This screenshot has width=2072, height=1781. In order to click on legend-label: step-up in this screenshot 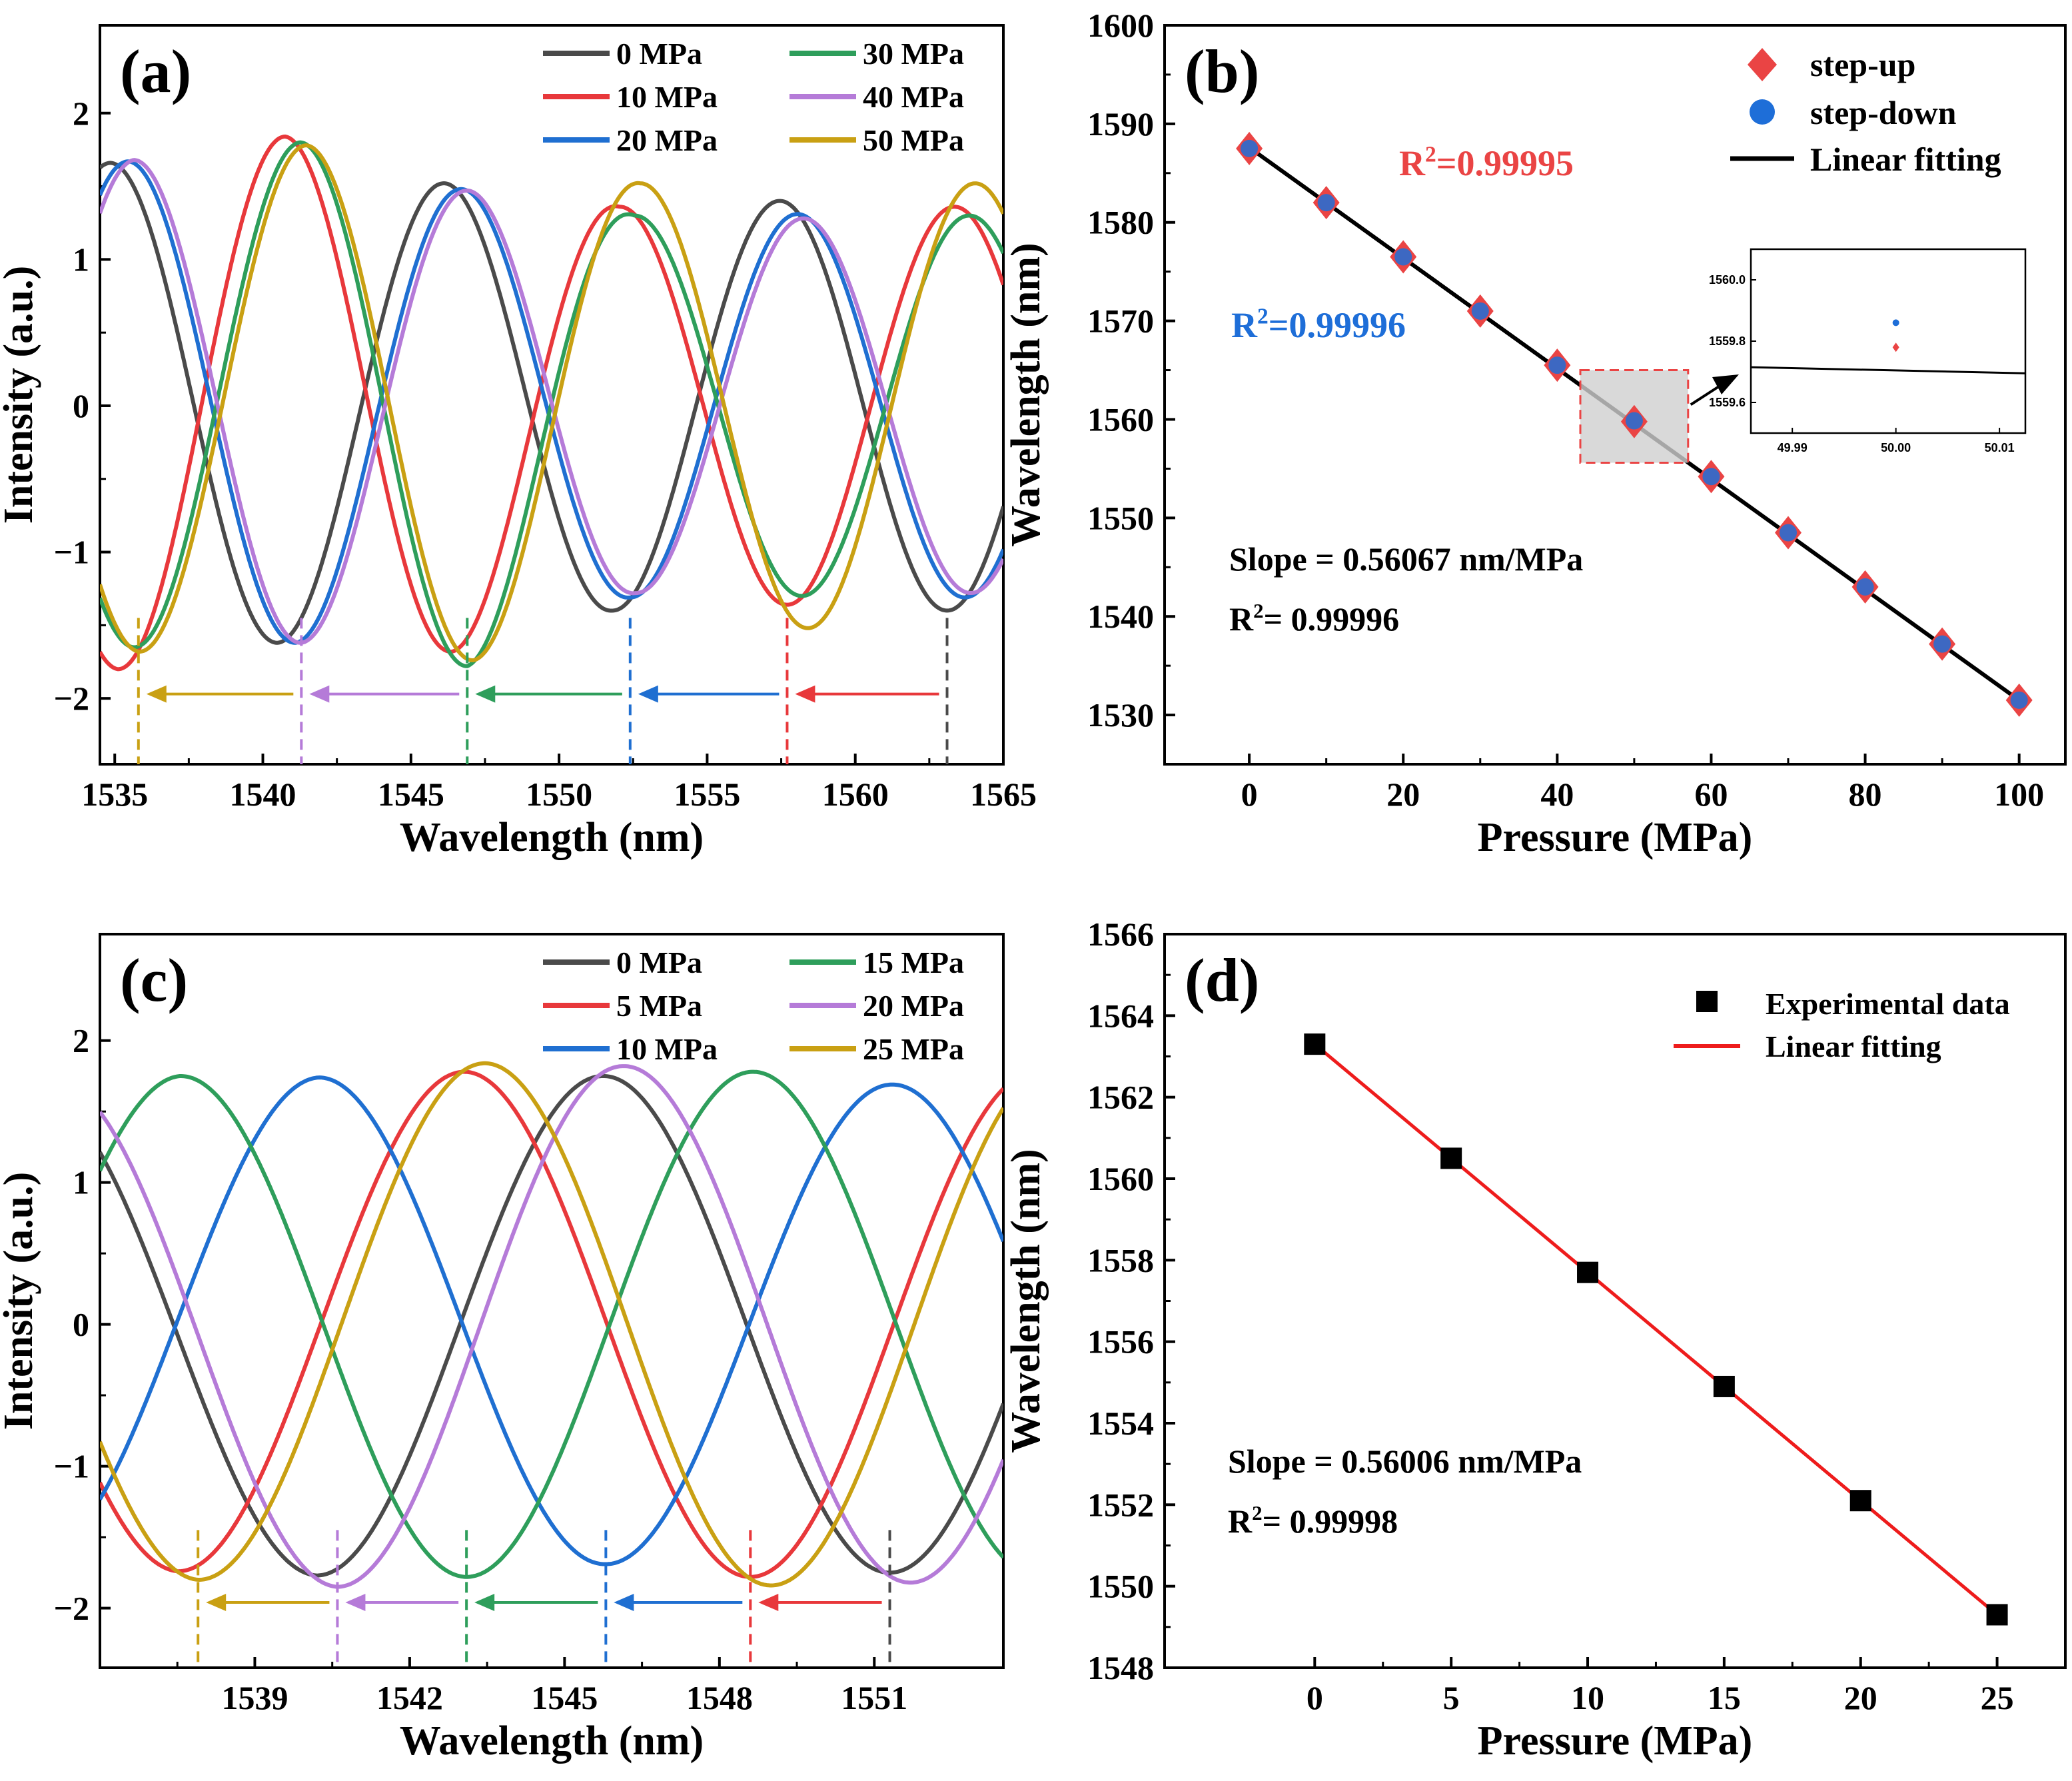, I will do `click(1862, 64)`.